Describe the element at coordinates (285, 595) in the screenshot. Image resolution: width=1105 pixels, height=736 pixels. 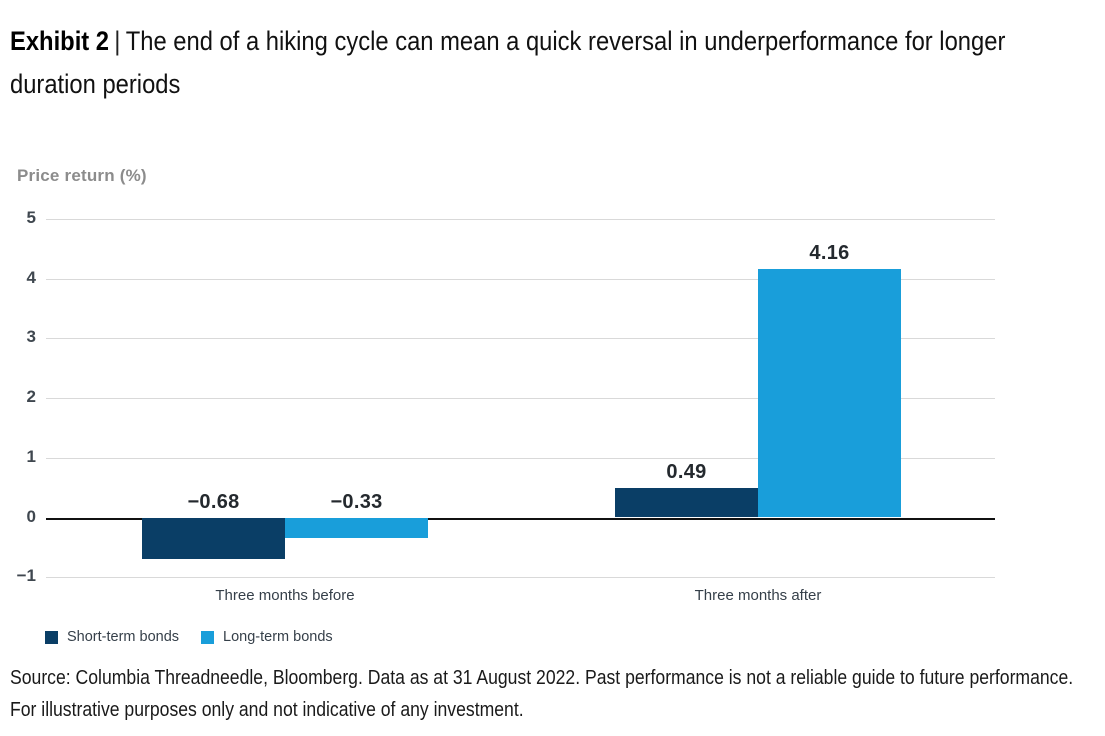
I see `x-category-label: Three months before` at that location.